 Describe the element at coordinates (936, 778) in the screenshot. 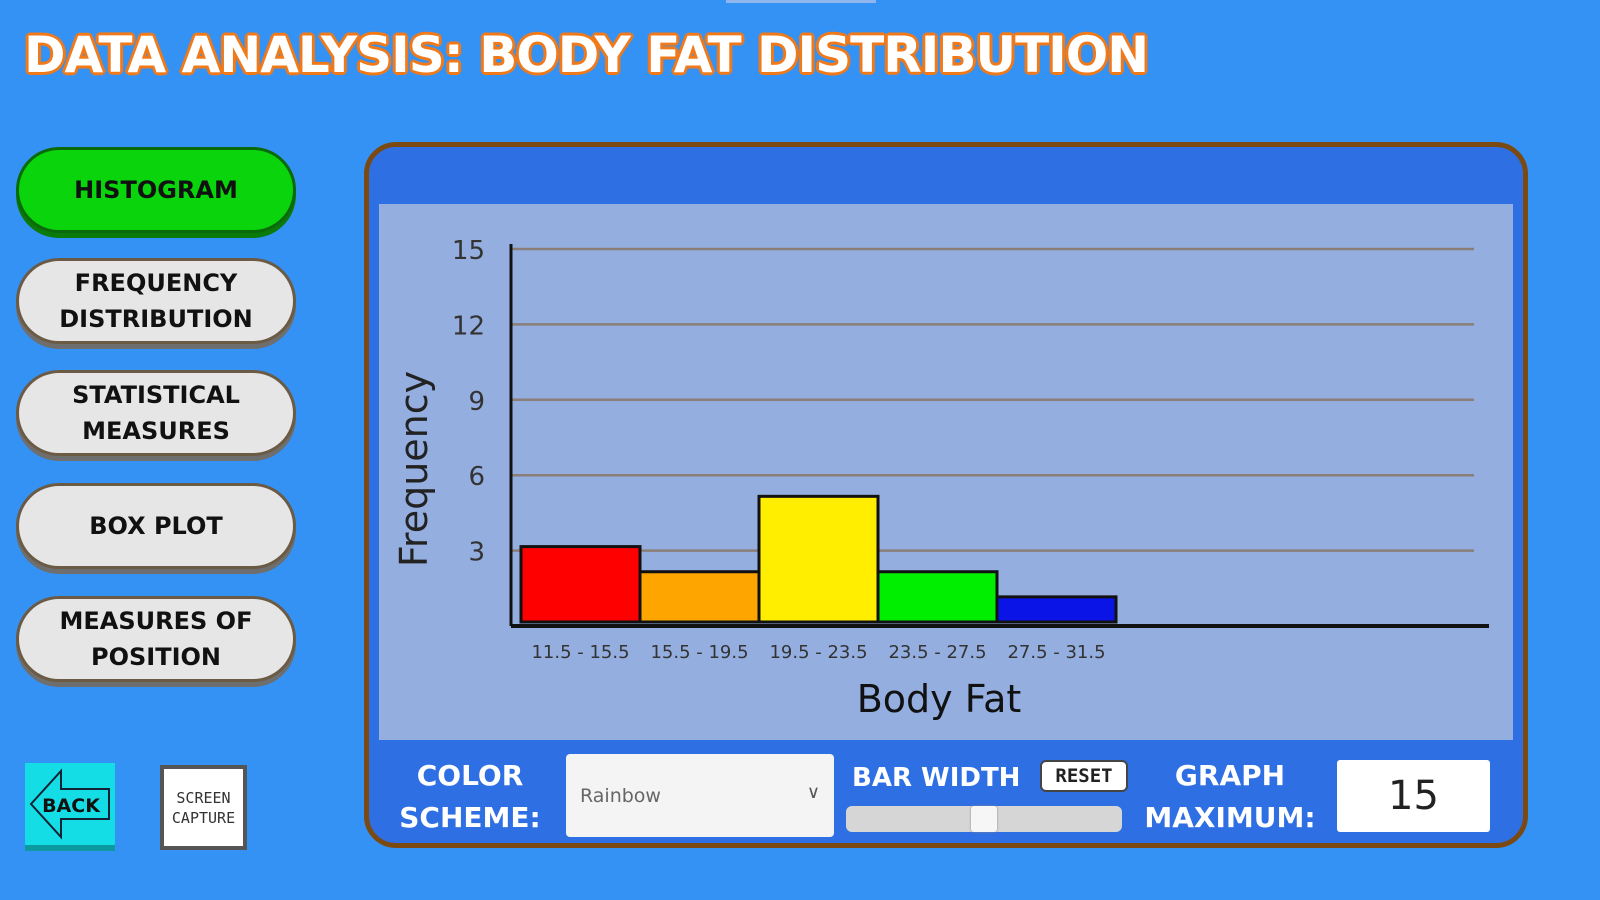

I see `bar-width-label: BAR WIDTH` at that location.